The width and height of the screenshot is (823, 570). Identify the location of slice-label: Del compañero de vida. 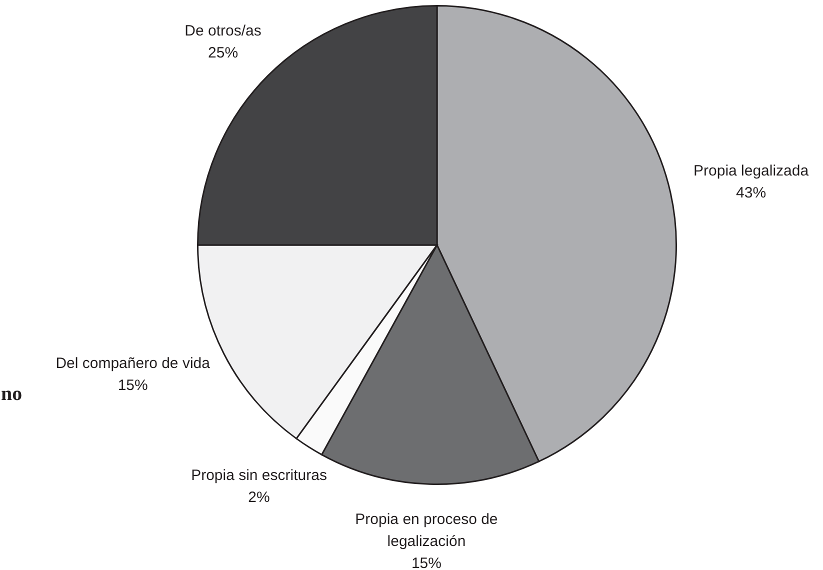
(133, 363).